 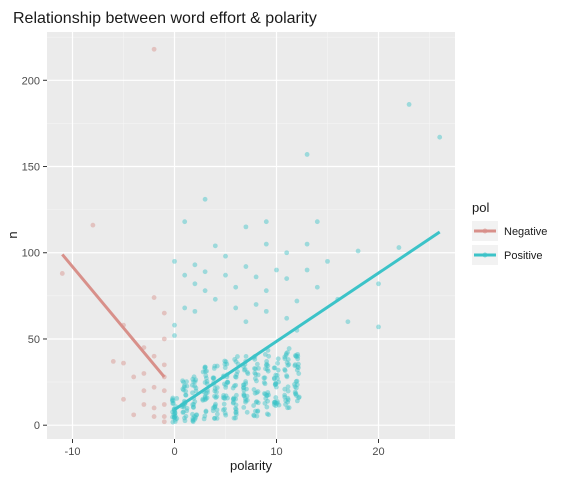 I want to click on y-tick-label: 150, so click(x=31, y=168).